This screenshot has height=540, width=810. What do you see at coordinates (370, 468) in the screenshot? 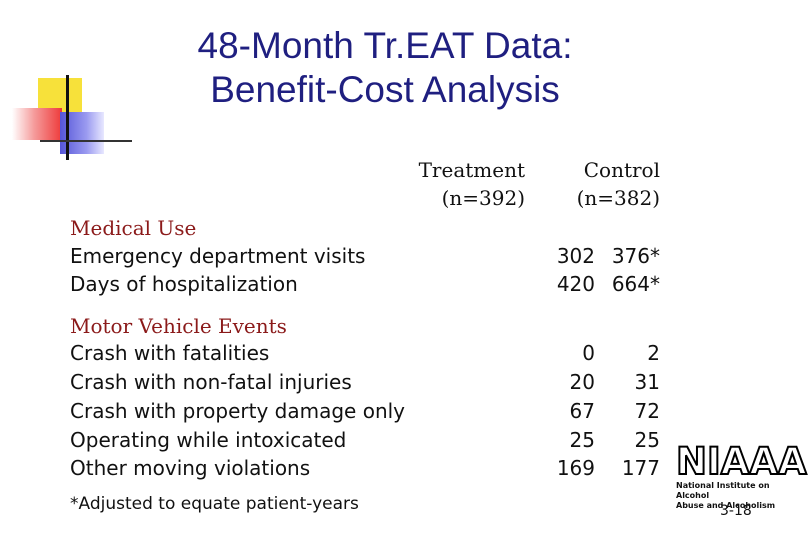
I see `table-row: Other moving violations 169 177` at bounding box center [370, 468].